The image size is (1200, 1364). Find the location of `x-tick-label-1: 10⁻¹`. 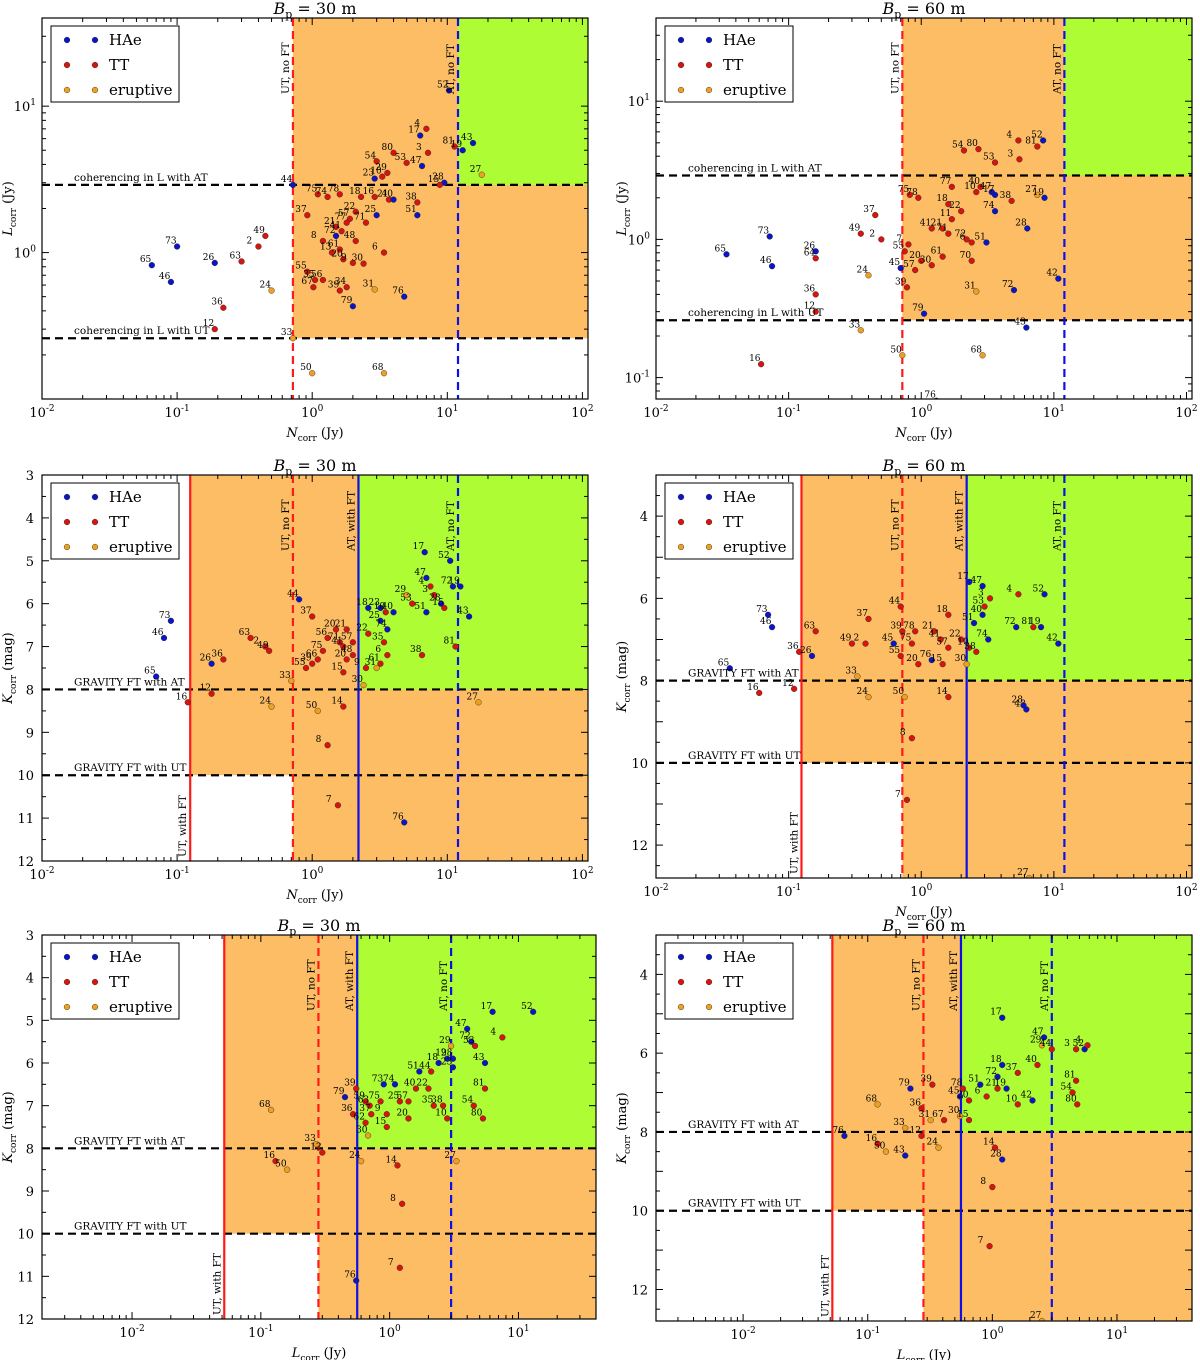

x-tick-label-1: 10⁻¹ is located at coordinates (176, 412).